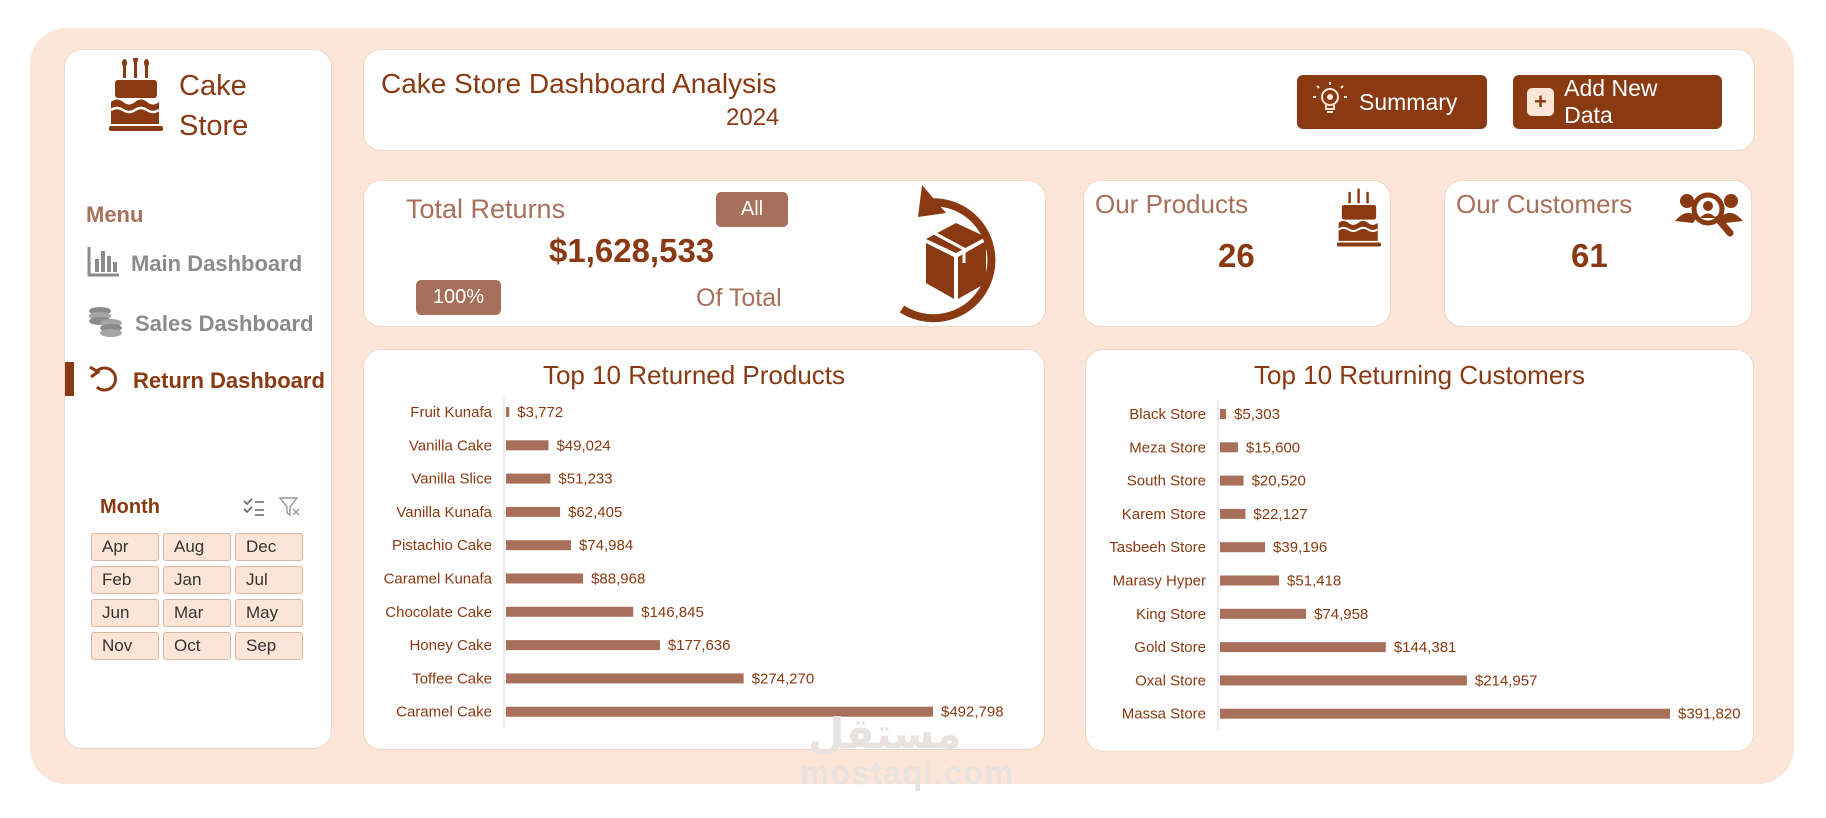  Describe the element at coordinates (632, 250) in the screenshot. I see `total-returns-value: $1,628,533` at that location.